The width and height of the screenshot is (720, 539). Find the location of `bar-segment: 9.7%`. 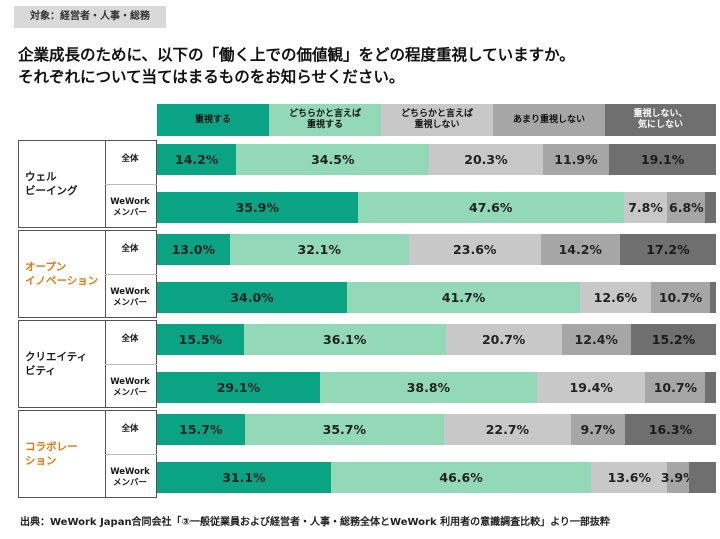

bar-segment: 9.7% is located at coordinates (597, 429).